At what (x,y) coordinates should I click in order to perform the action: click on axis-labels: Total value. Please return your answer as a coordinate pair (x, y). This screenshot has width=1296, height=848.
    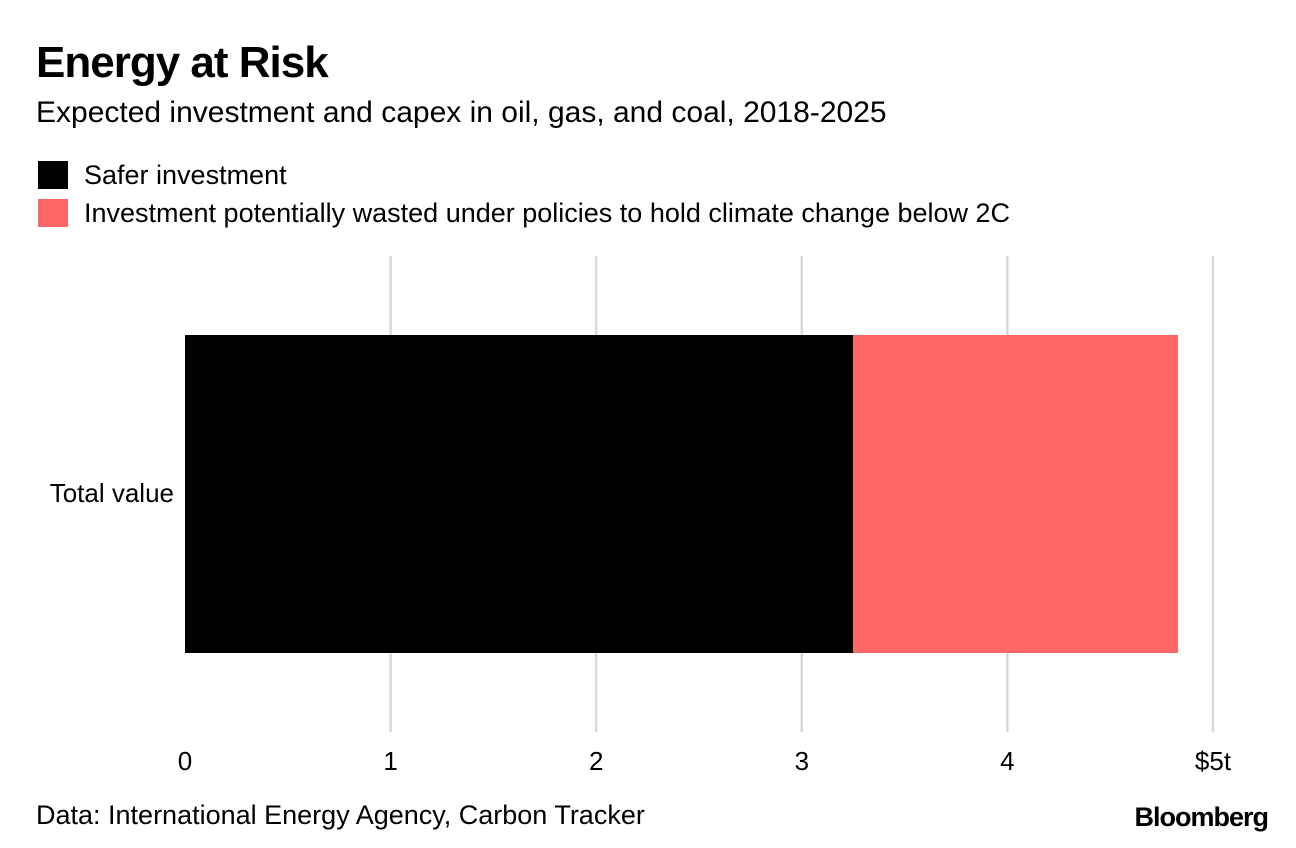
    Looking at the image, I should click on (112, 493).